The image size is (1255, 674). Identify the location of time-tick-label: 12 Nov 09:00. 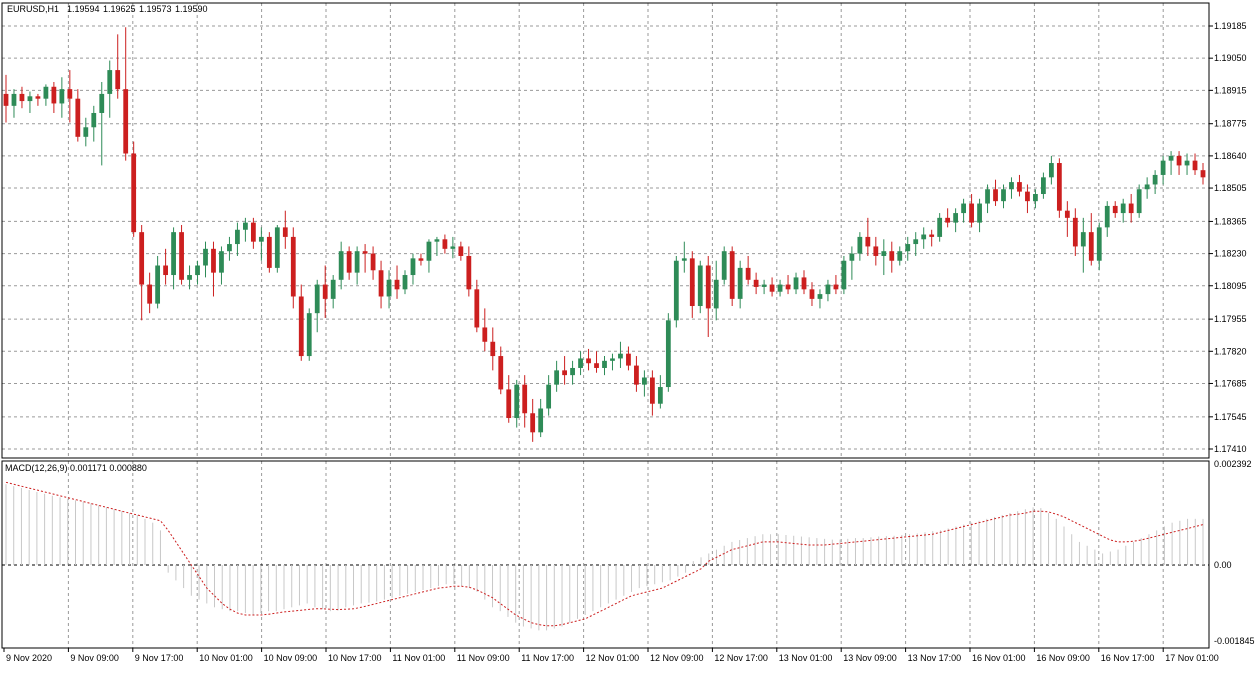
(677, 658).